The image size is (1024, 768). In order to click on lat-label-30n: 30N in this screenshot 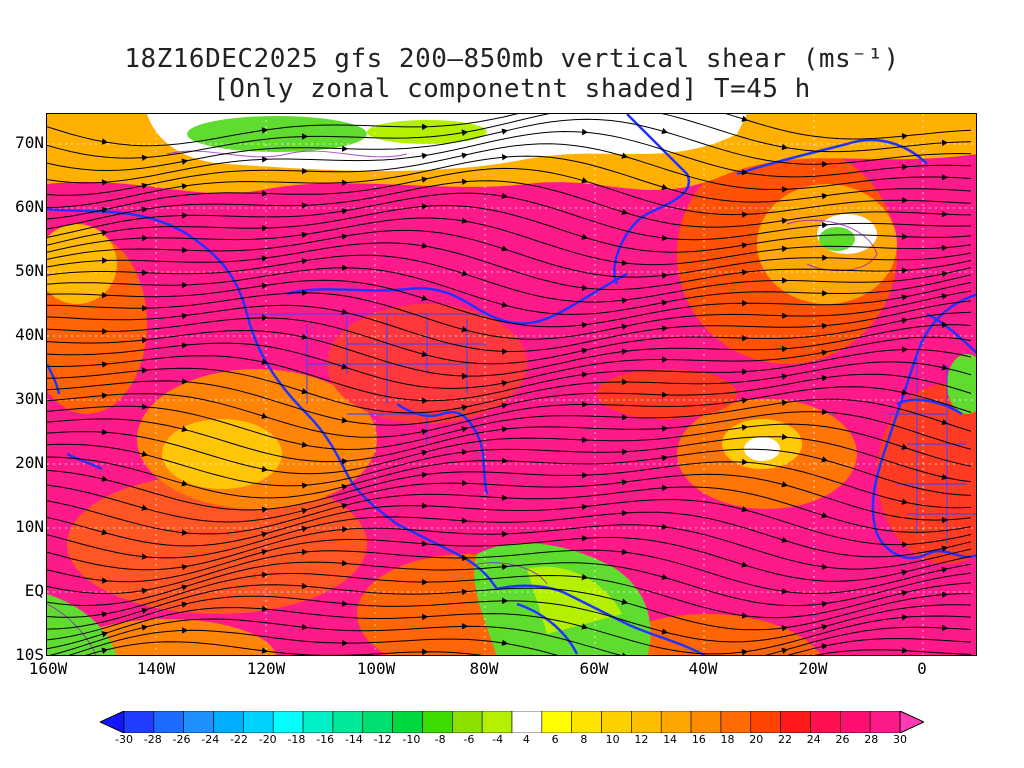, I will do `click(29, 398)`.